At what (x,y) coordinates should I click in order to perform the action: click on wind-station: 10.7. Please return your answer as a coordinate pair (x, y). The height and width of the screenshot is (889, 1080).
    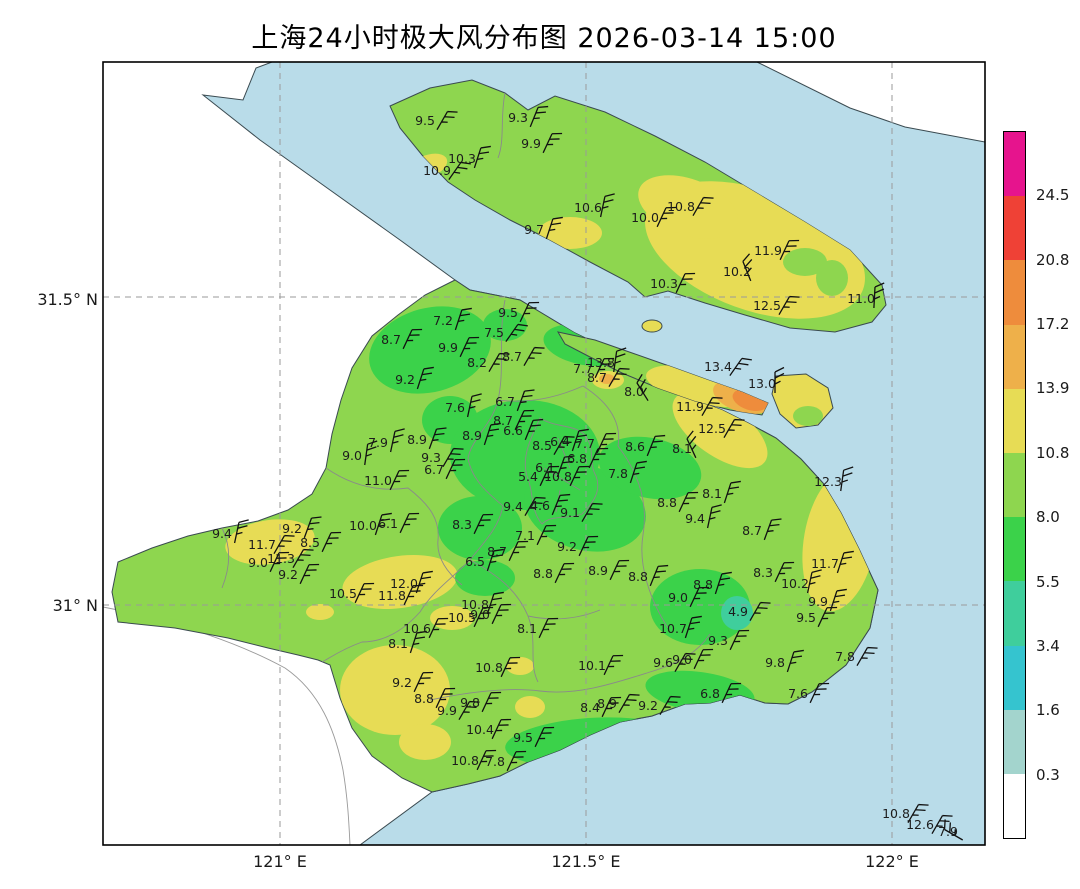
    Looking at the image, I should click on (680, 627).